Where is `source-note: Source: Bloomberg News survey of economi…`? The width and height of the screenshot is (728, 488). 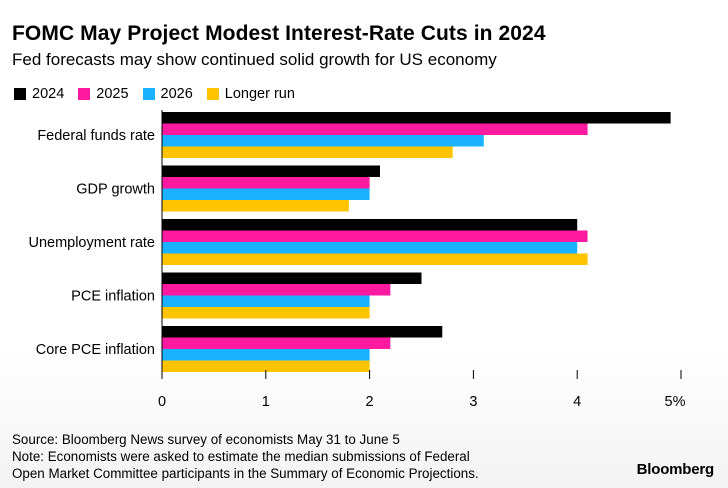
source-note: Source: Bloomberg News survey of economi… is located at coordinates (206, 439).